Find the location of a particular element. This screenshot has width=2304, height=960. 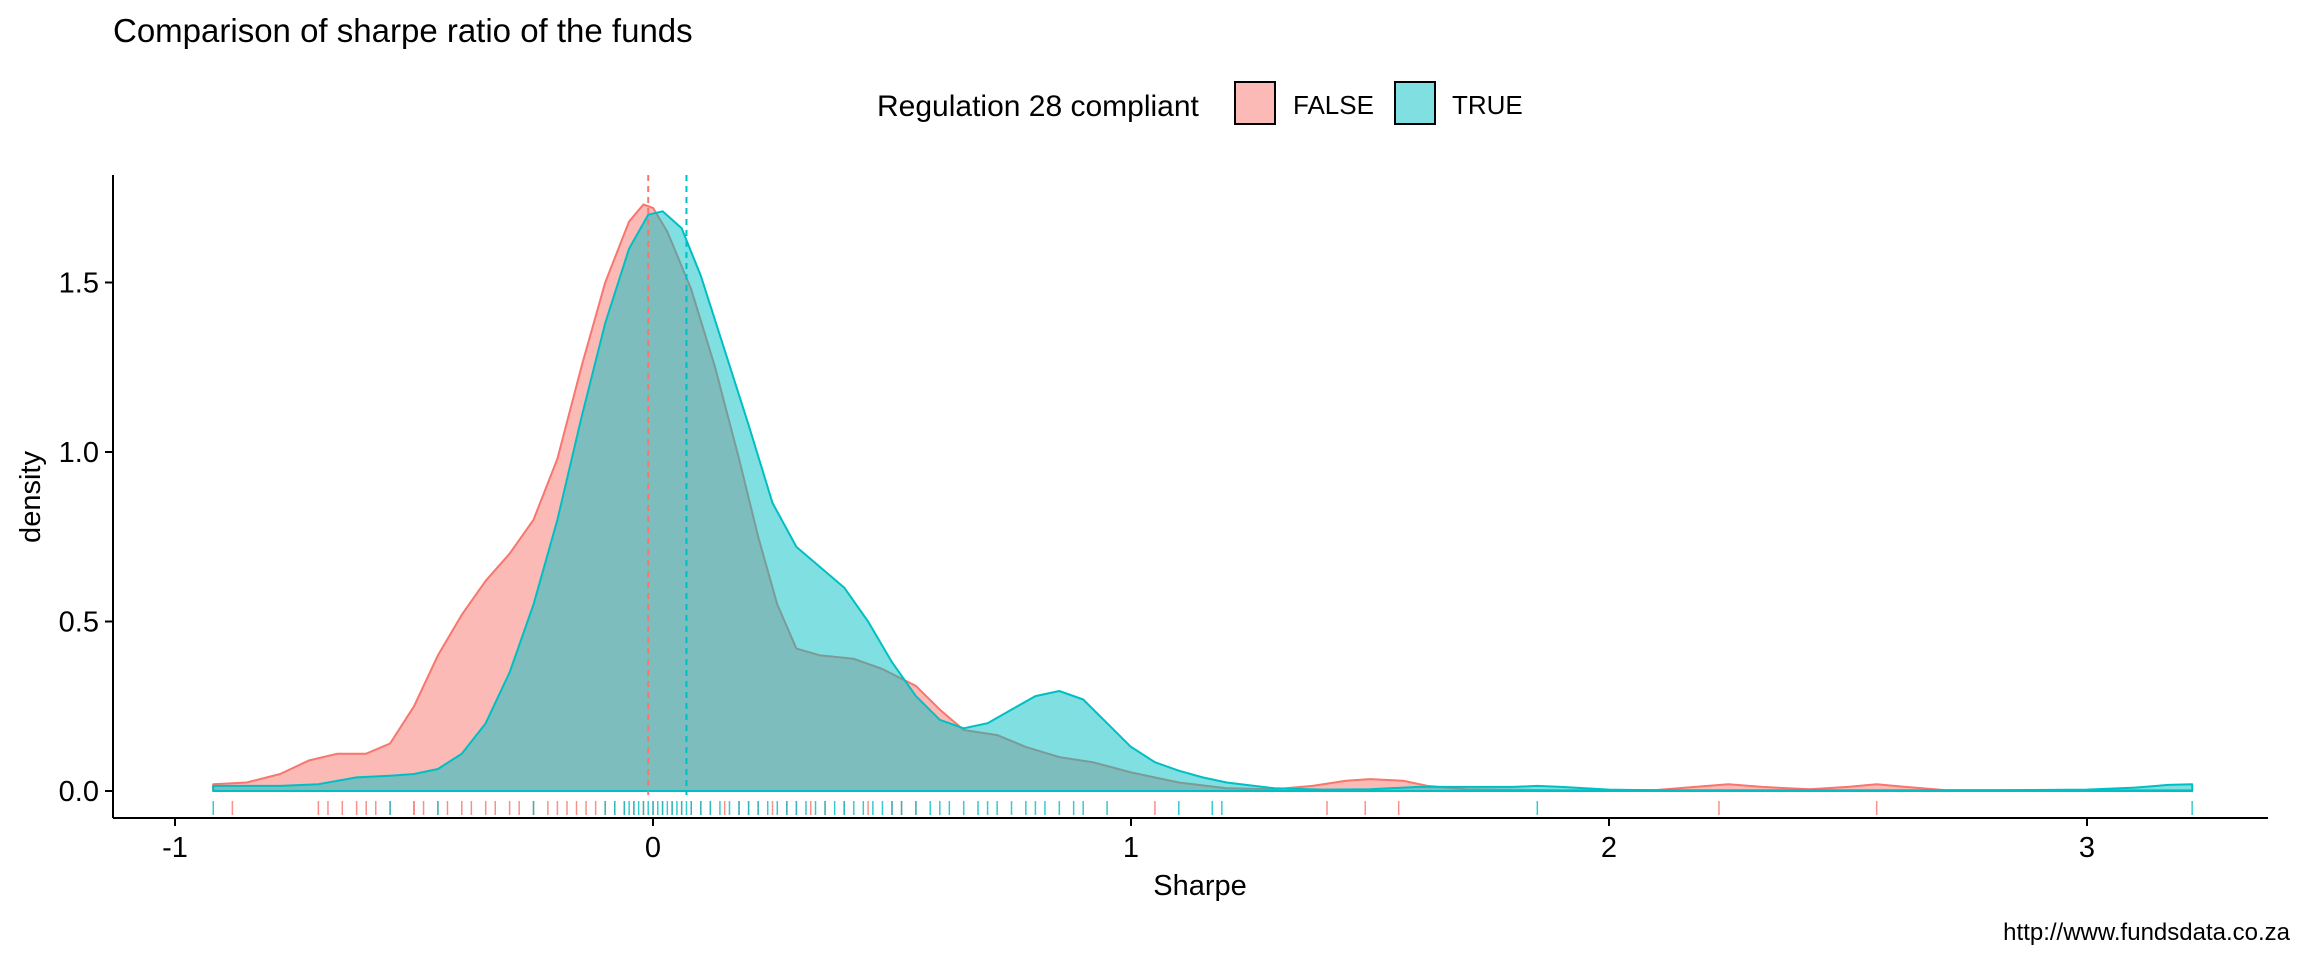

legend-label-false: FALSE is located at coordinates (1333, 105).